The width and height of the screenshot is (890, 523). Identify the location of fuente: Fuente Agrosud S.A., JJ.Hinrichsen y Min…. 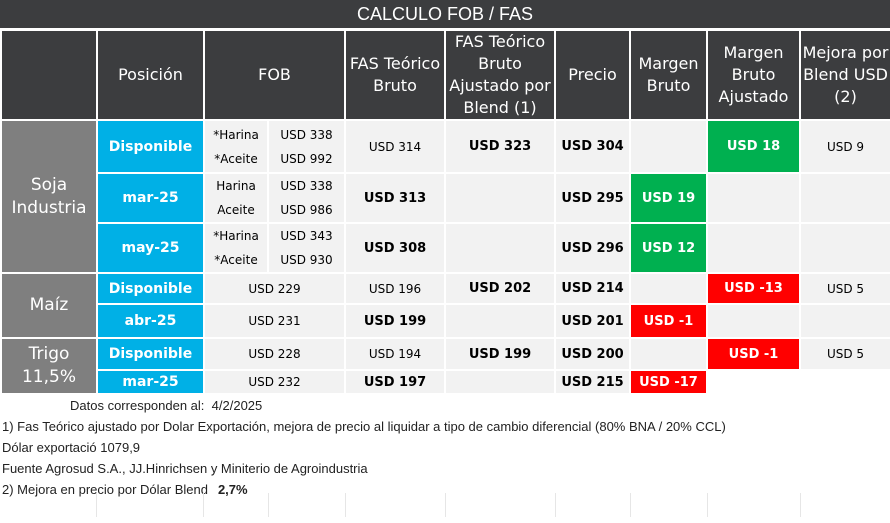
(185, 468).